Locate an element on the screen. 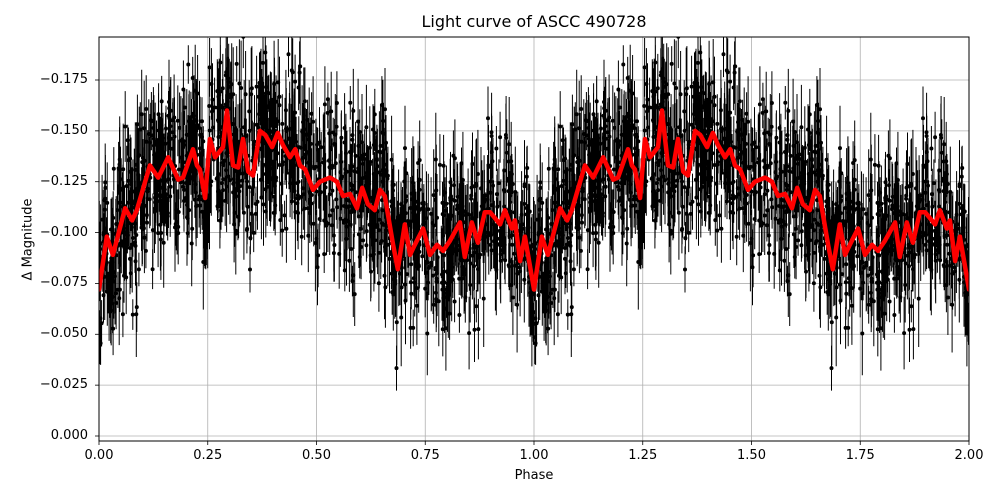 This screenshot has width=1000, height=500. x-tick-label: 2.00 is located at coordinates (969, 455).